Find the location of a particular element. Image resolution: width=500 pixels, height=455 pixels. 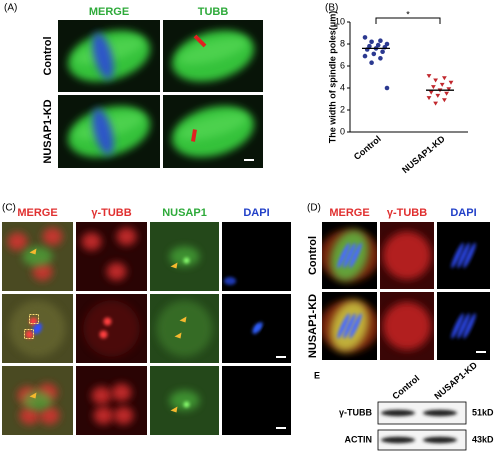

significance-bracket is located at coordinates (408, 20).